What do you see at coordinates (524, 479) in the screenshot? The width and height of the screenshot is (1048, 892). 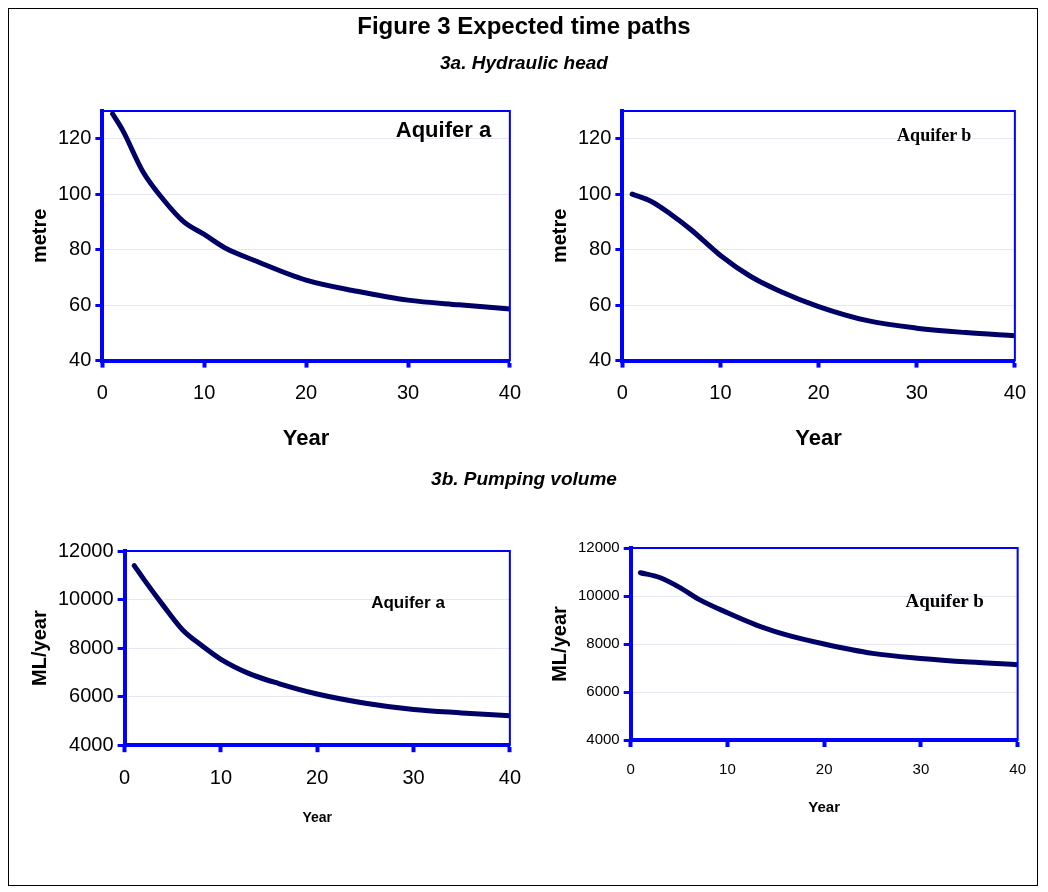 I see `chart-subtitle: 3b. Pumping volume` at bounding box center [524, 479].